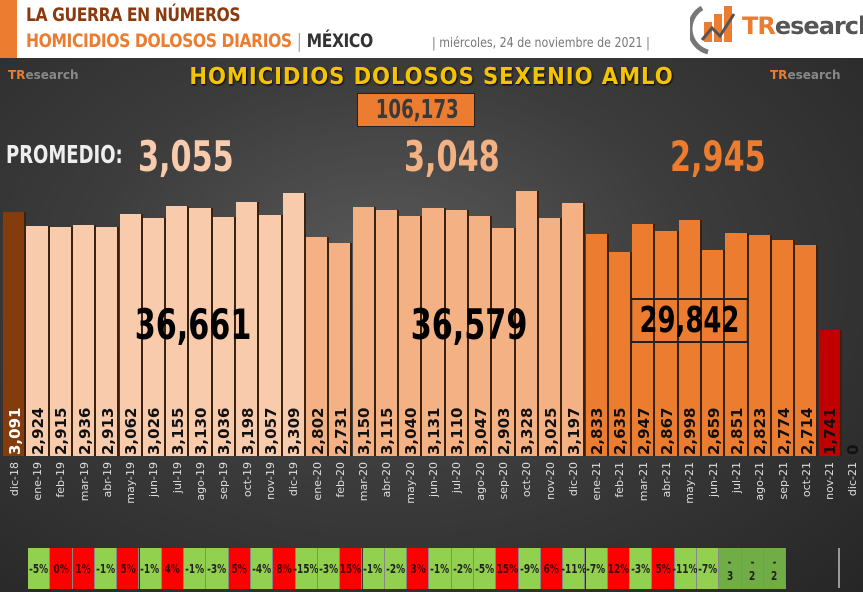 Image resolution: width=863 pixels, height=592 pixels. Describe the element at coordinates (718, 156) in the screenshot. I see `average-2021: 2,945` at that location.